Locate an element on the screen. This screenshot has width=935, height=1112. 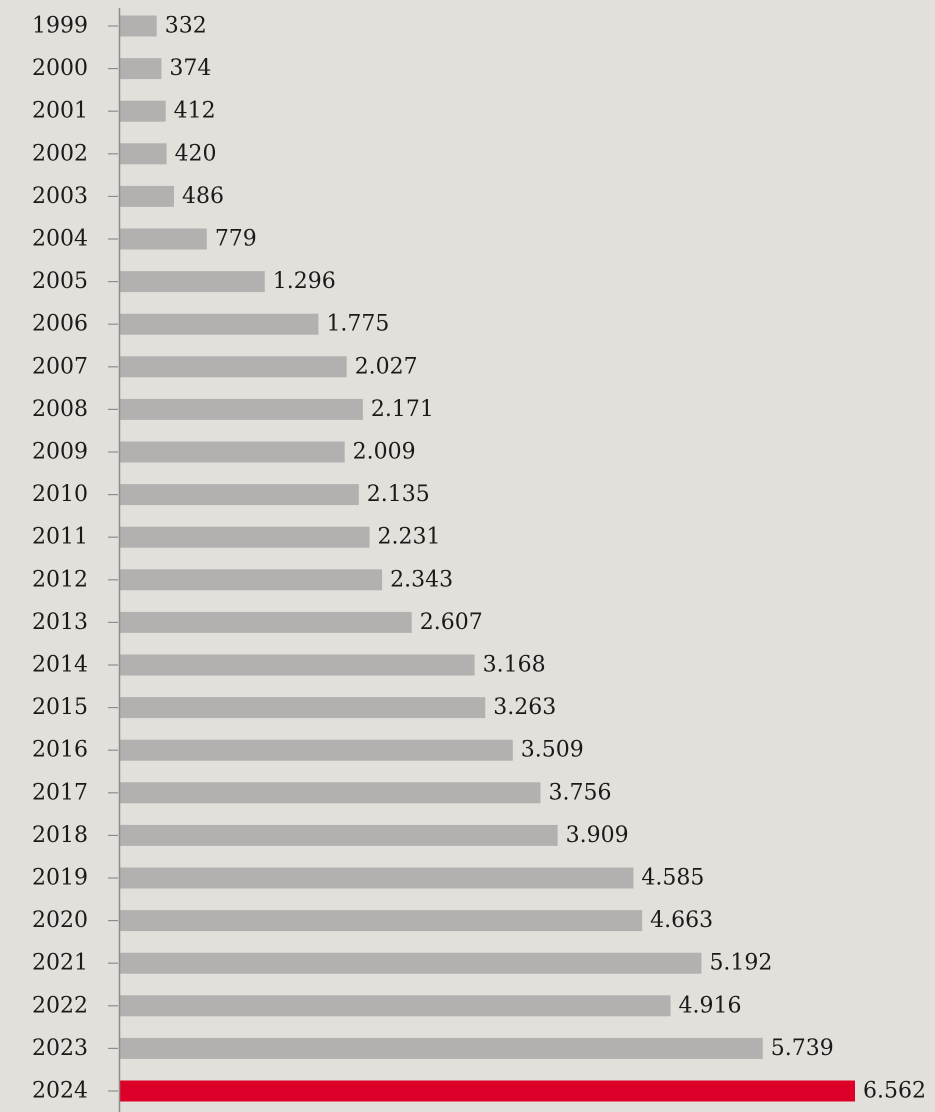
year-label: 2012 is located at coordinates (60, 579).